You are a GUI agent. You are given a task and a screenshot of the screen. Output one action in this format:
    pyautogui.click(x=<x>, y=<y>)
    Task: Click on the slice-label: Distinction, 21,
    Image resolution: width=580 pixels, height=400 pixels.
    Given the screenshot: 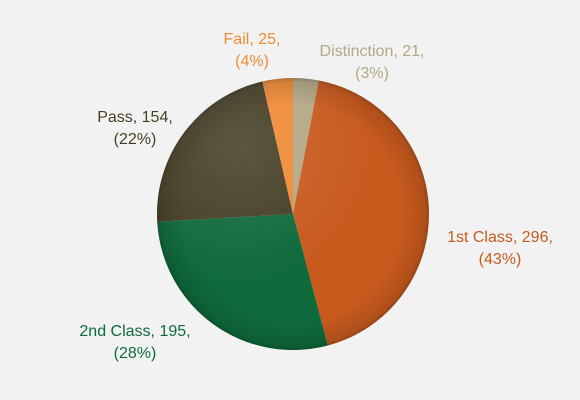 What is the action you would take?
    pyautogui.click(x=372, y=51)
    